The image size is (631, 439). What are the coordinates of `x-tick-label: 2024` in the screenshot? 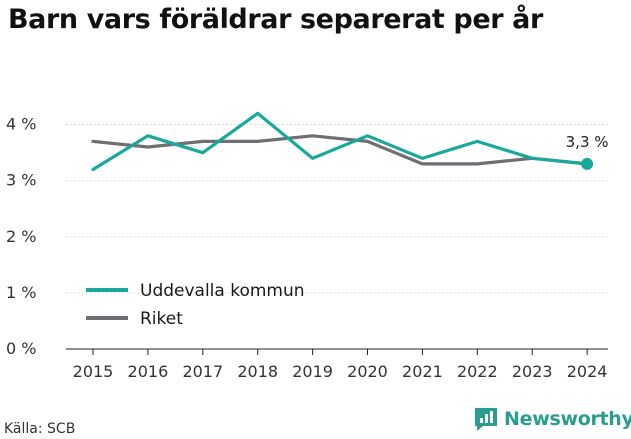 It's located at (587, 371).